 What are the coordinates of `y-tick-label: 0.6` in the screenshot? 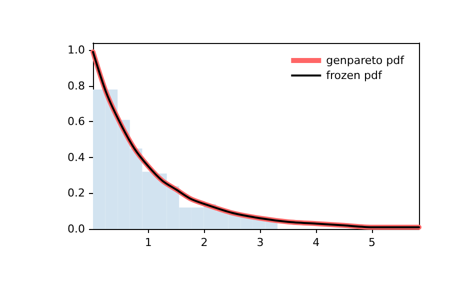 It's located at (76, 121).